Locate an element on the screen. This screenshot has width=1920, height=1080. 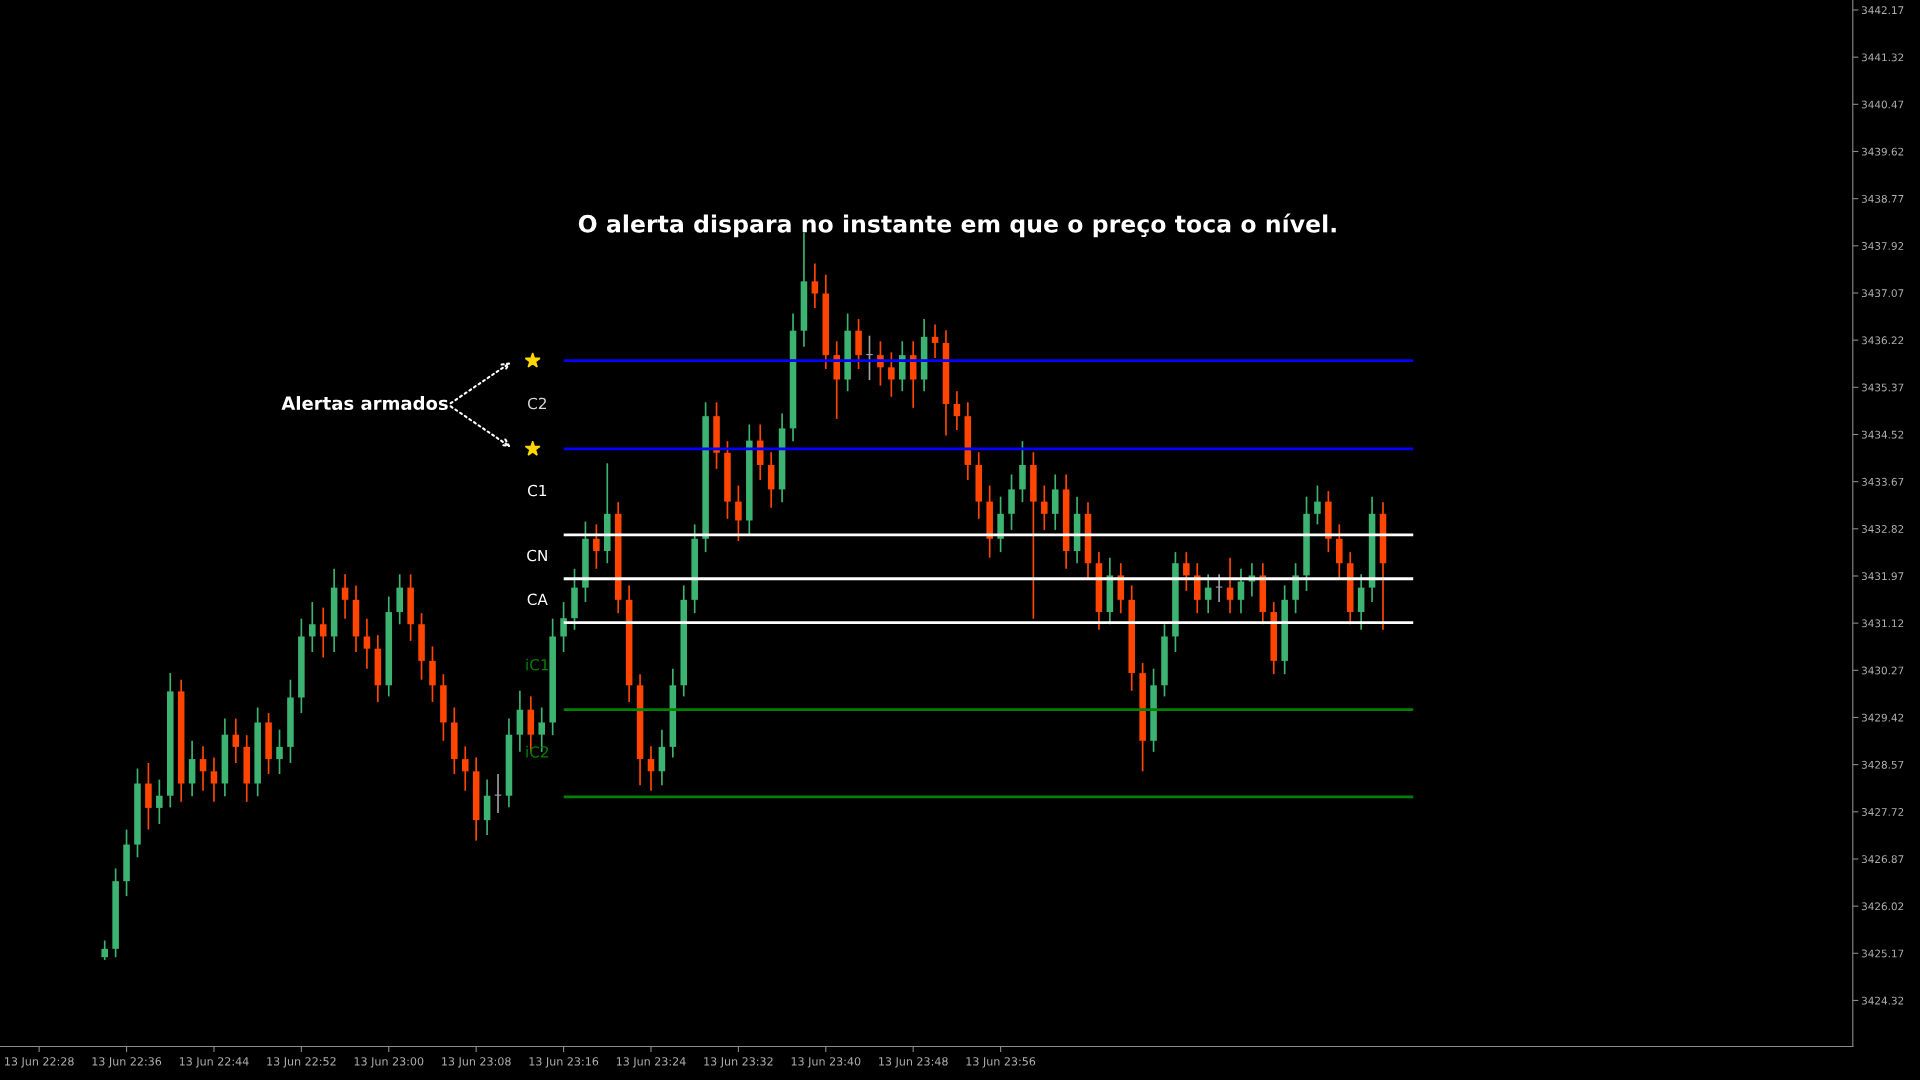
ref-line-label: C2 is located at coordinates (536, 403).